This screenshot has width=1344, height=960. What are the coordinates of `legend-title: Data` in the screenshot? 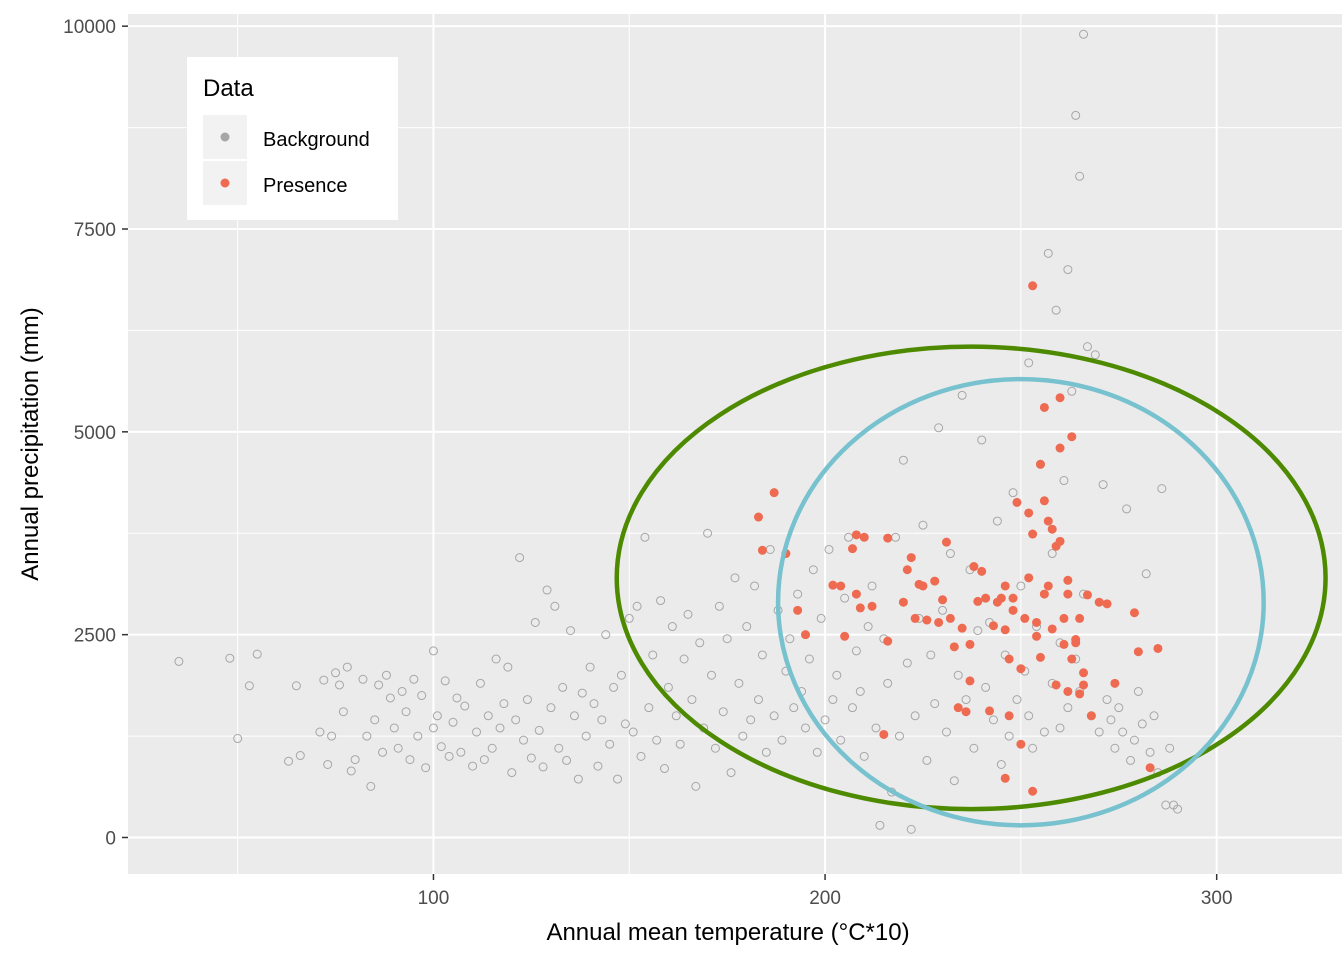 It's located at (228, 88).